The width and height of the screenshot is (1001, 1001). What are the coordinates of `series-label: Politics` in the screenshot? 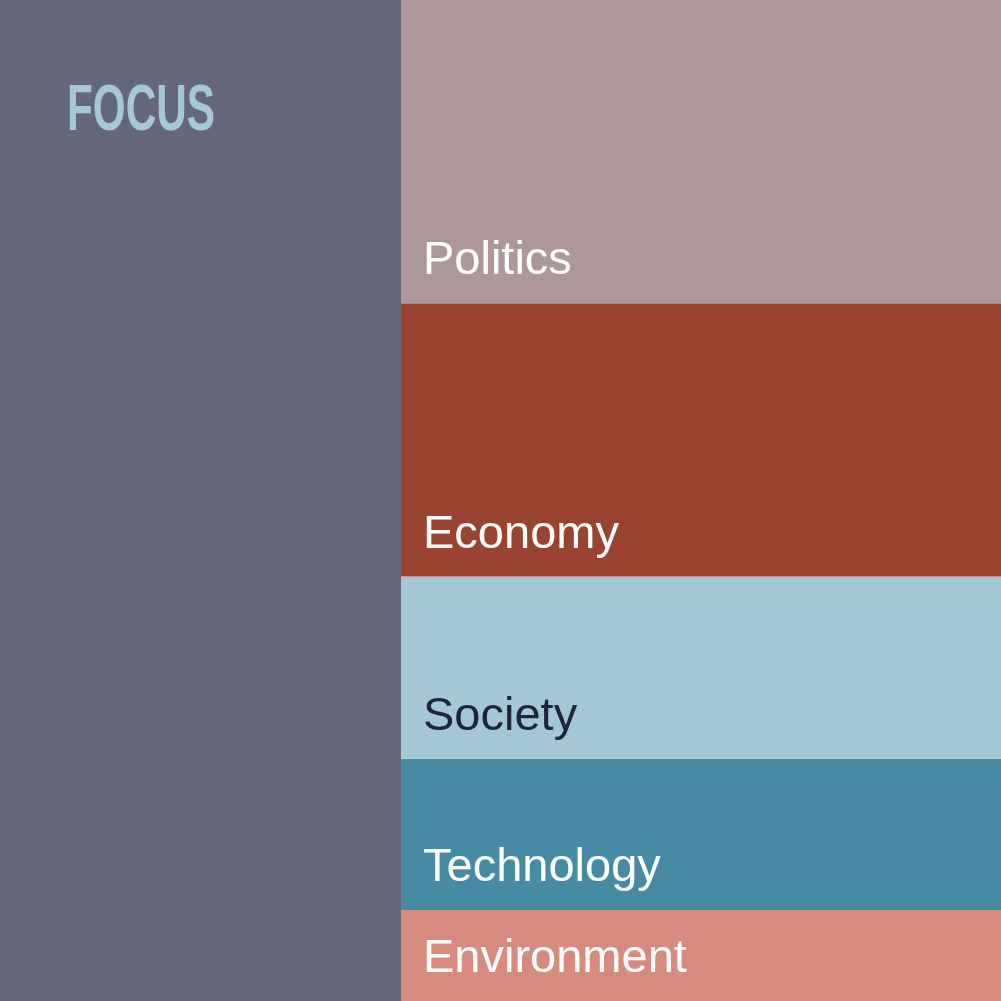 It's located at (497, 258).